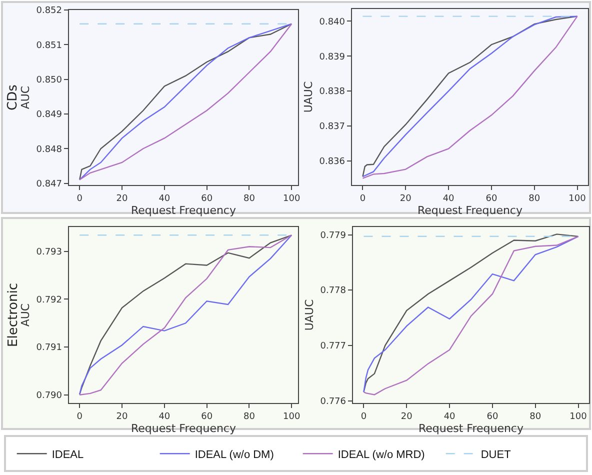  What do you see at coordinates (381, 454) in the screenshot?
I see `legend-label: IDEAL (w/o MRD)` at bounding box center [381, 454].